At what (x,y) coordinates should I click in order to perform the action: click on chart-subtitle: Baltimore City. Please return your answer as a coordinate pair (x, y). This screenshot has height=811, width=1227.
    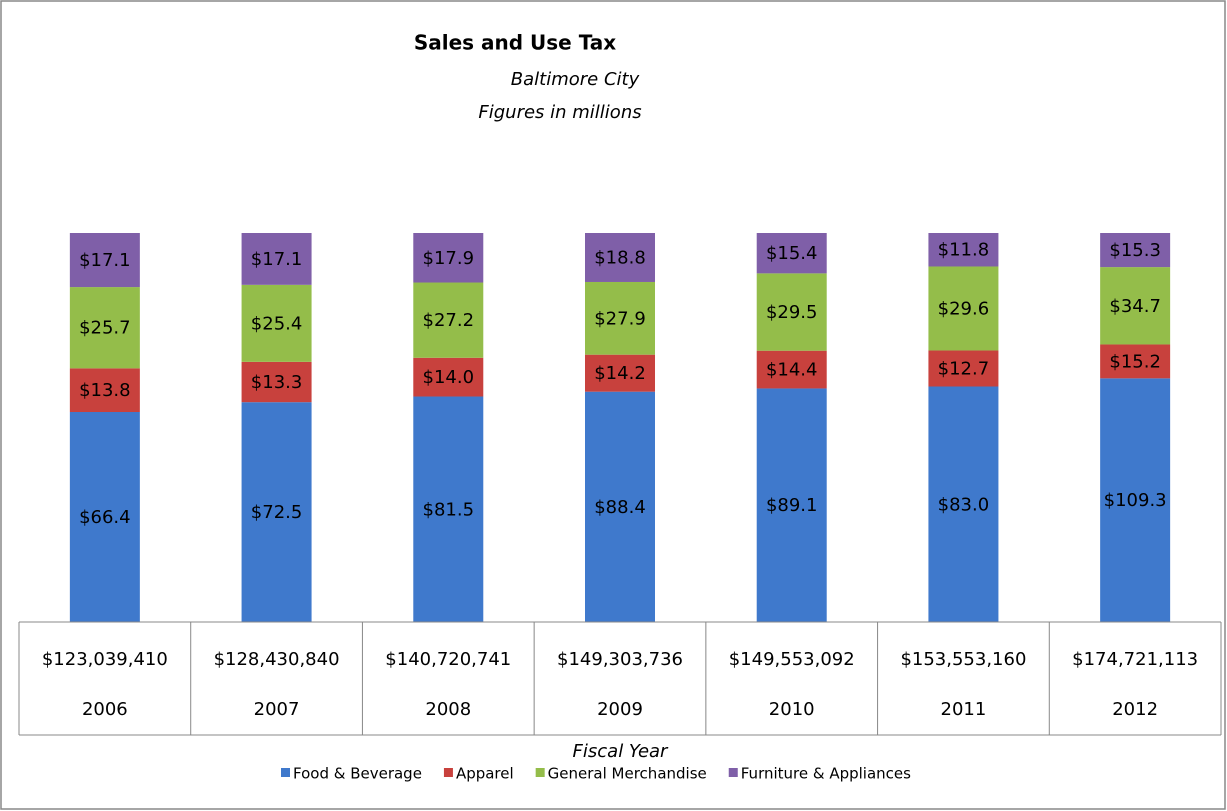
    Looking at the image, I should click on (575, 79).